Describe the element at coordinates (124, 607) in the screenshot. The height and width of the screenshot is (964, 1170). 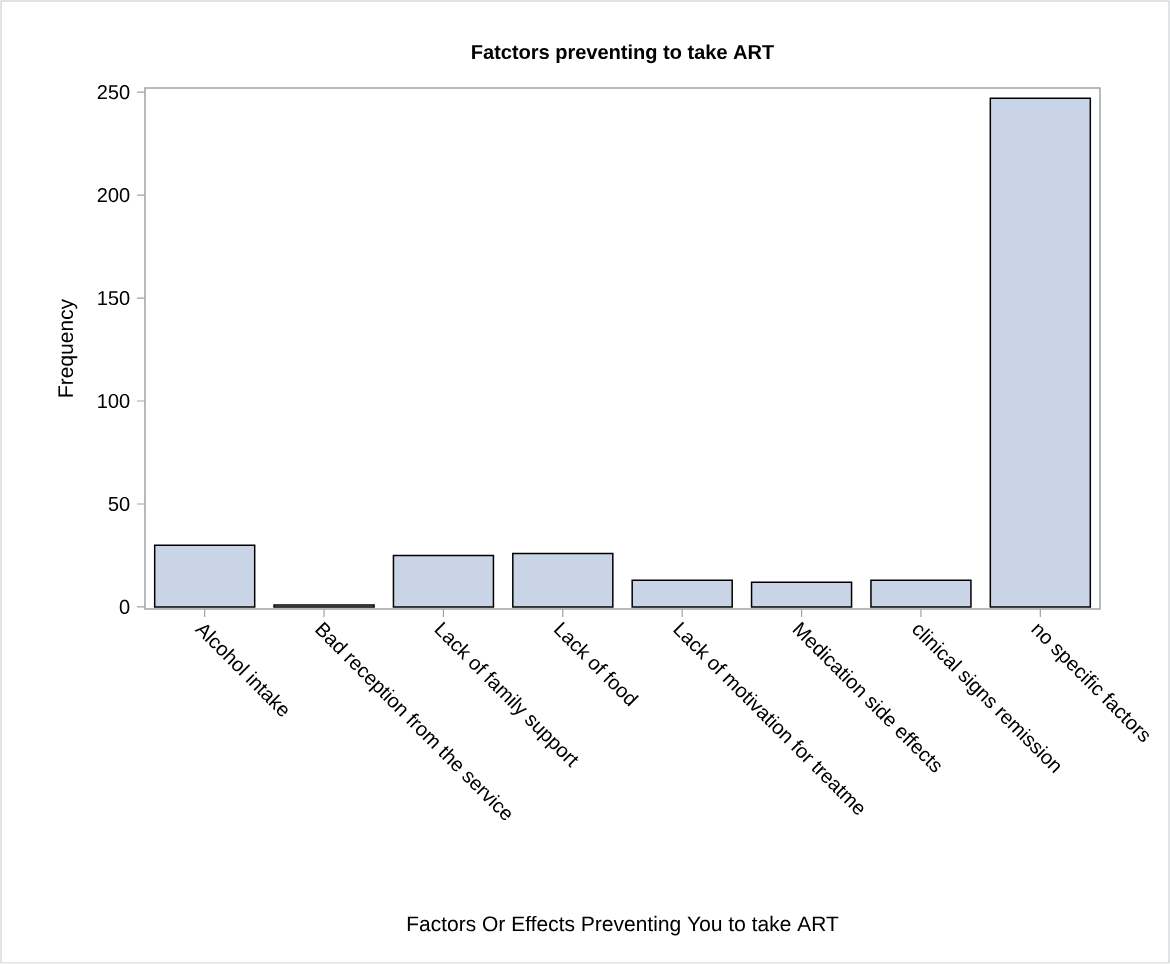
I see `y-tick-label: 0` at that location.